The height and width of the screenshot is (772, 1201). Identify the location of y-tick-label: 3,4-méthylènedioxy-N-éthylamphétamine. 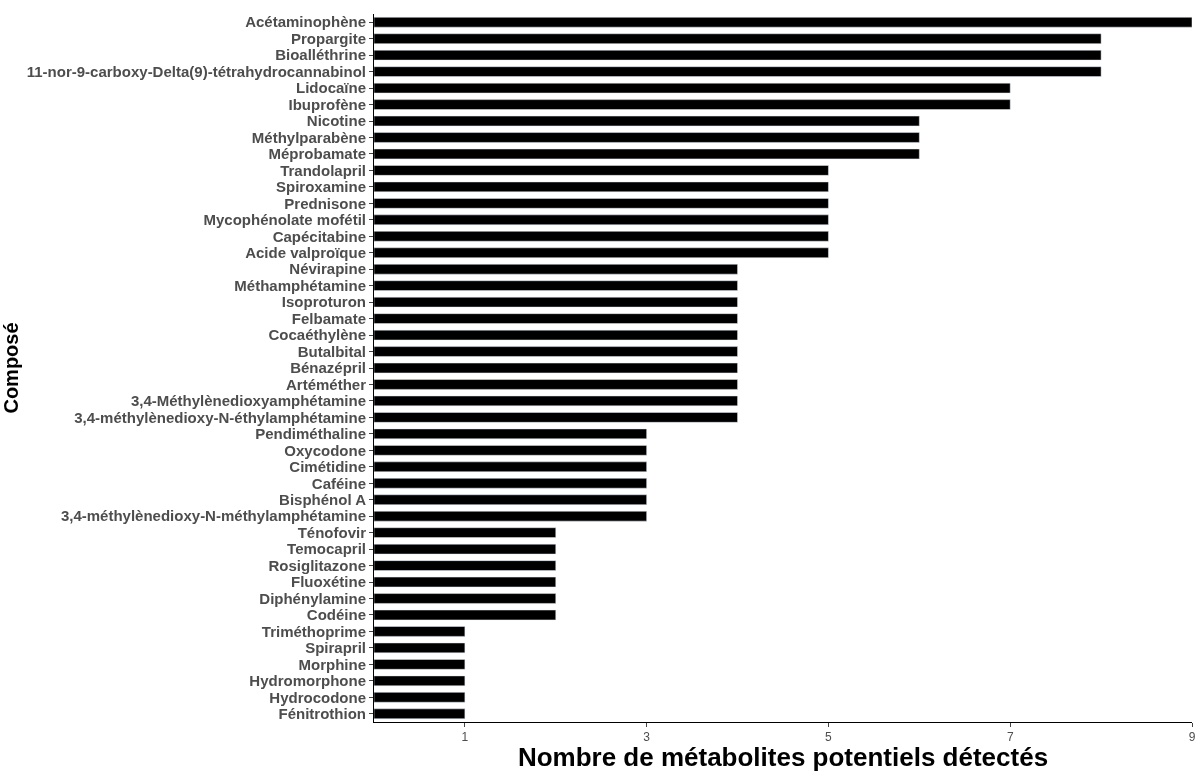
(220, 417).